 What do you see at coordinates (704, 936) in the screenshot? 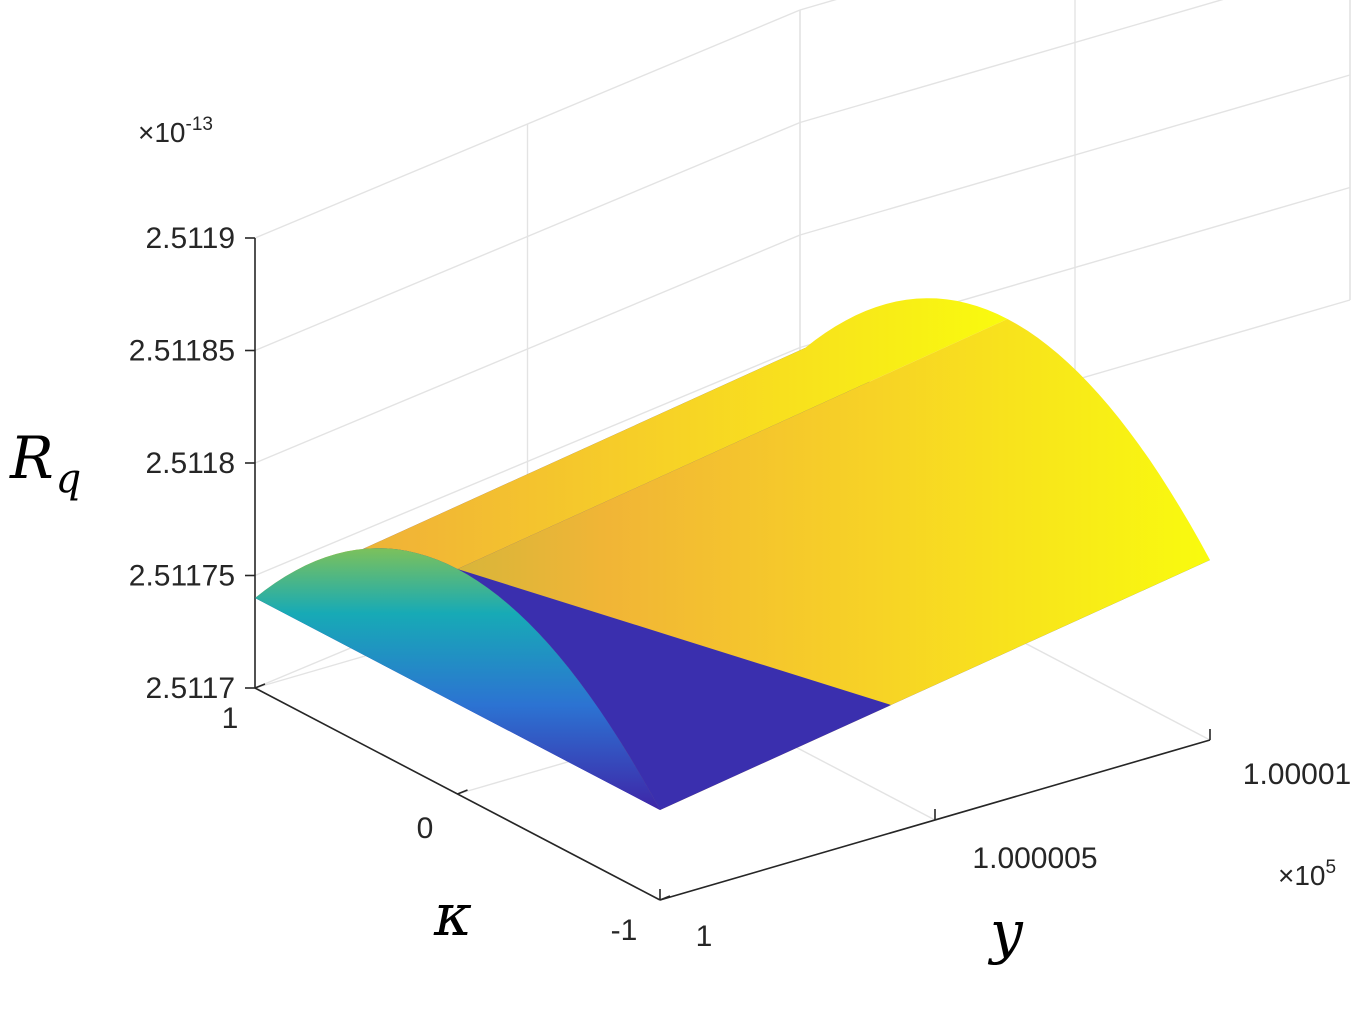
I see `y-tick-label: 1` at bounding box center [704, 936].